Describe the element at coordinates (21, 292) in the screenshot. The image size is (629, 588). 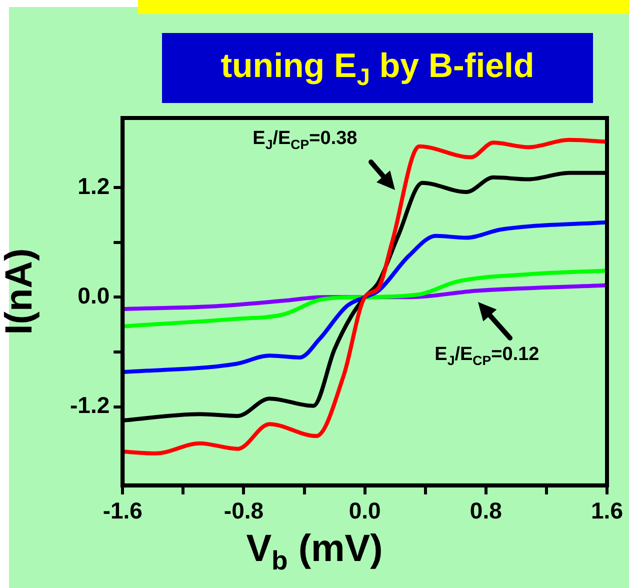
I see `y-axis-title: I(nA)` at that location.